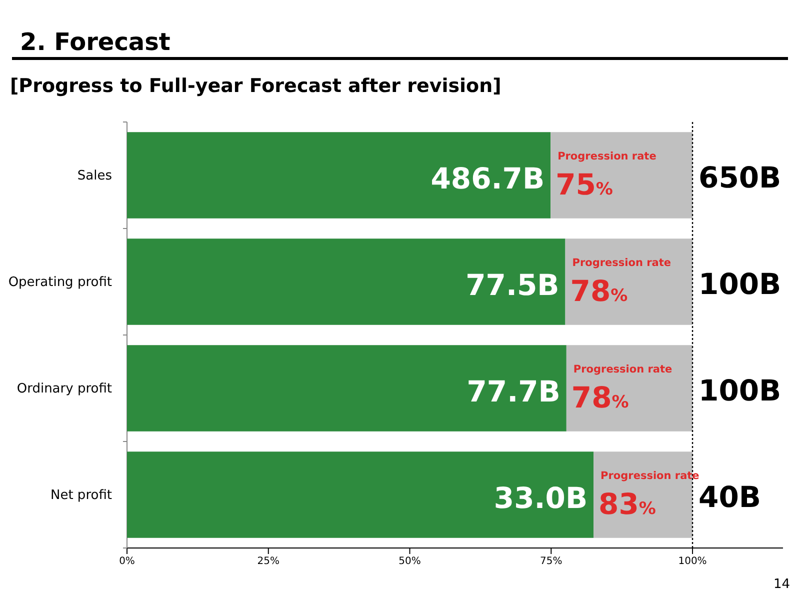 The width and height of the screenshot is (800, 600). What do you see at coordinates (268, 562) in the screenshot?
I see `x-tick-label: 25%` at bounding box center [268, 562].